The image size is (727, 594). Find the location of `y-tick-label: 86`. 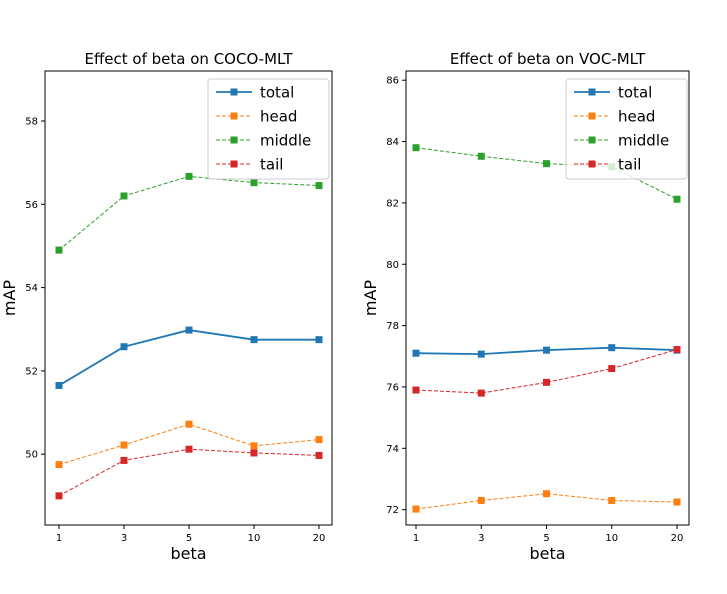

y-tick-label: 86 is located at coordinates (392, 81).